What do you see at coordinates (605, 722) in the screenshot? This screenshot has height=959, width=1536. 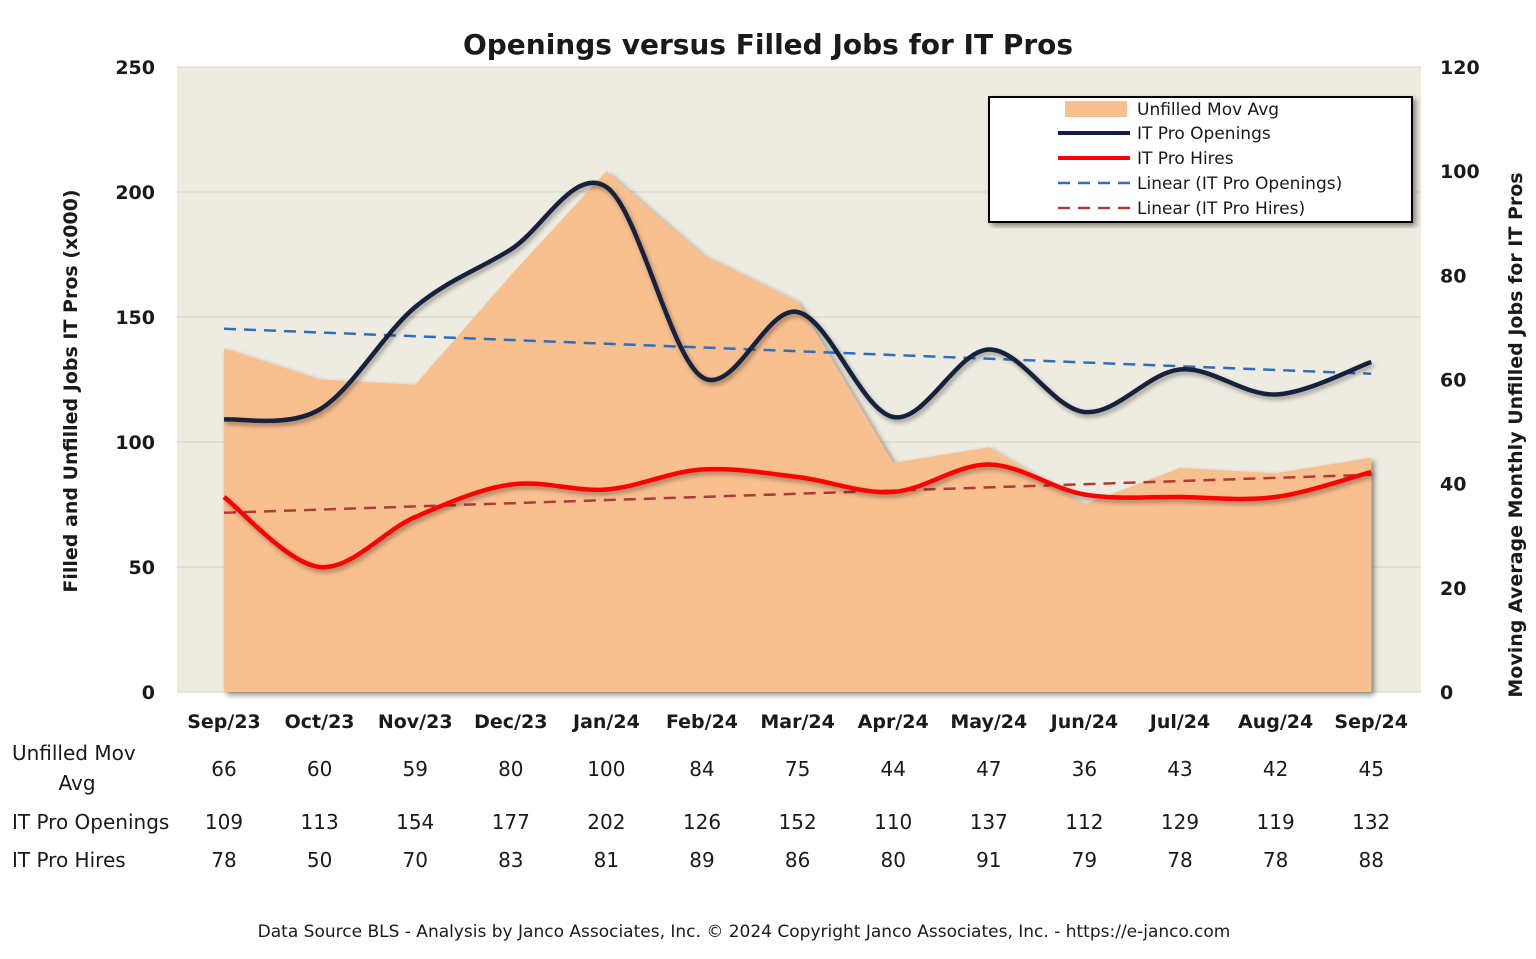 I see `x-tick-label-4: Jan/24` at bounding box center [605, 722].